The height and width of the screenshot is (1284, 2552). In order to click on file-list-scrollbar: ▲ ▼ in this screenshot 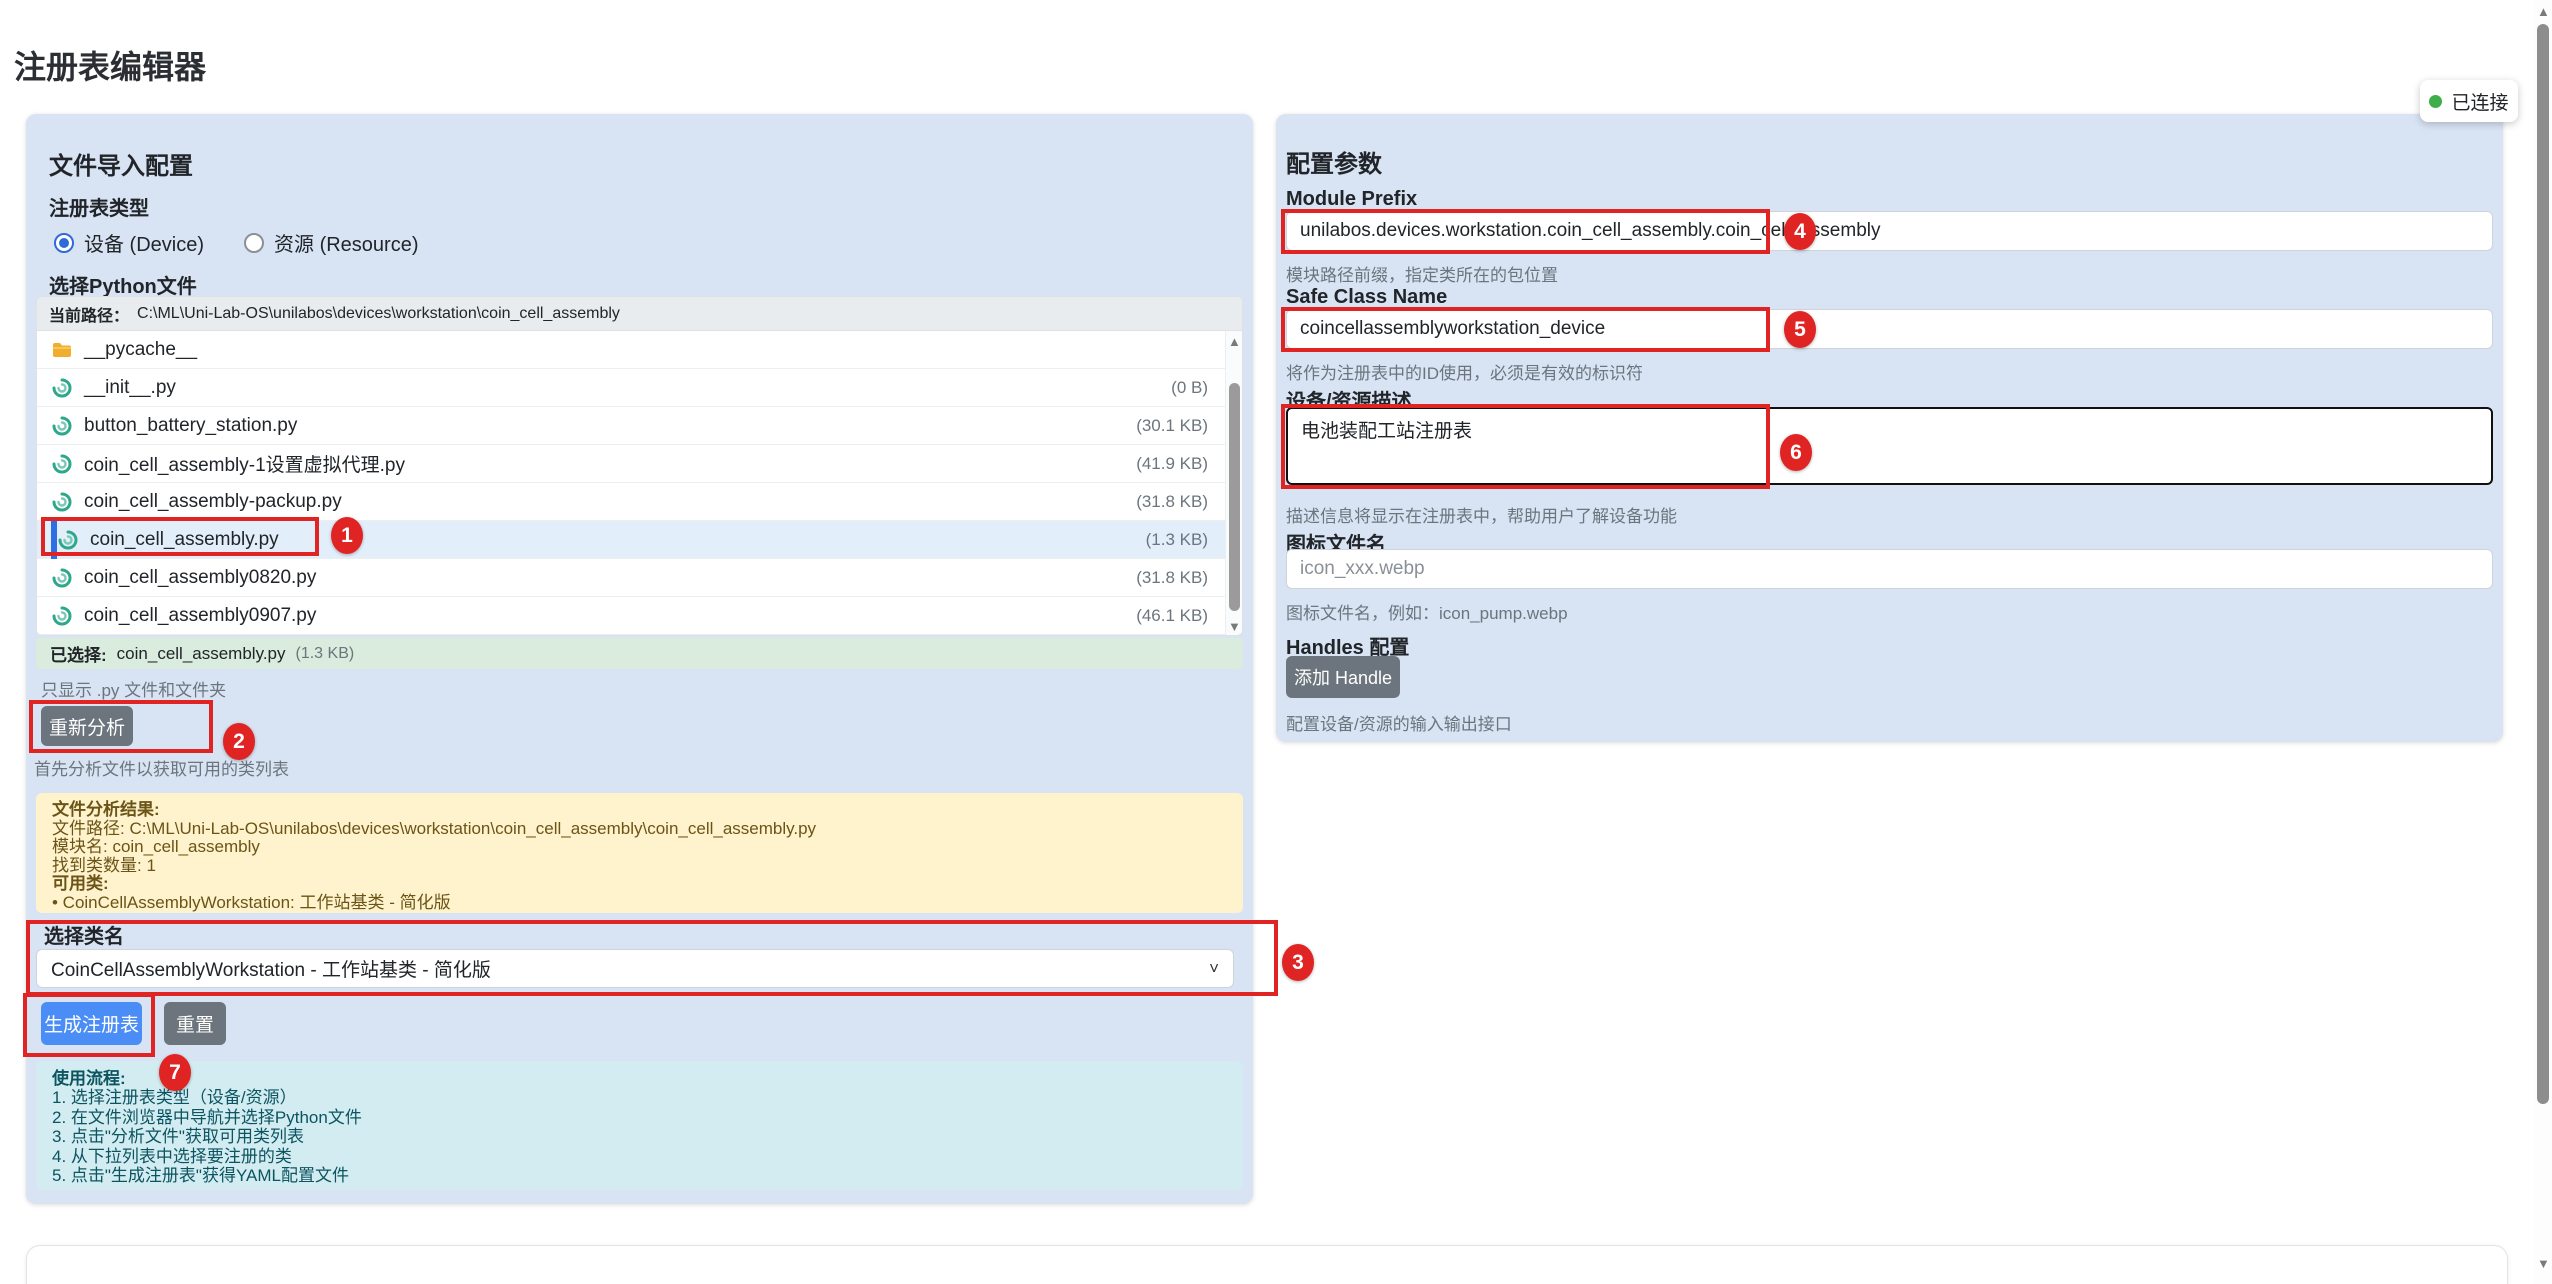, I will do `click(1233, 483)`.